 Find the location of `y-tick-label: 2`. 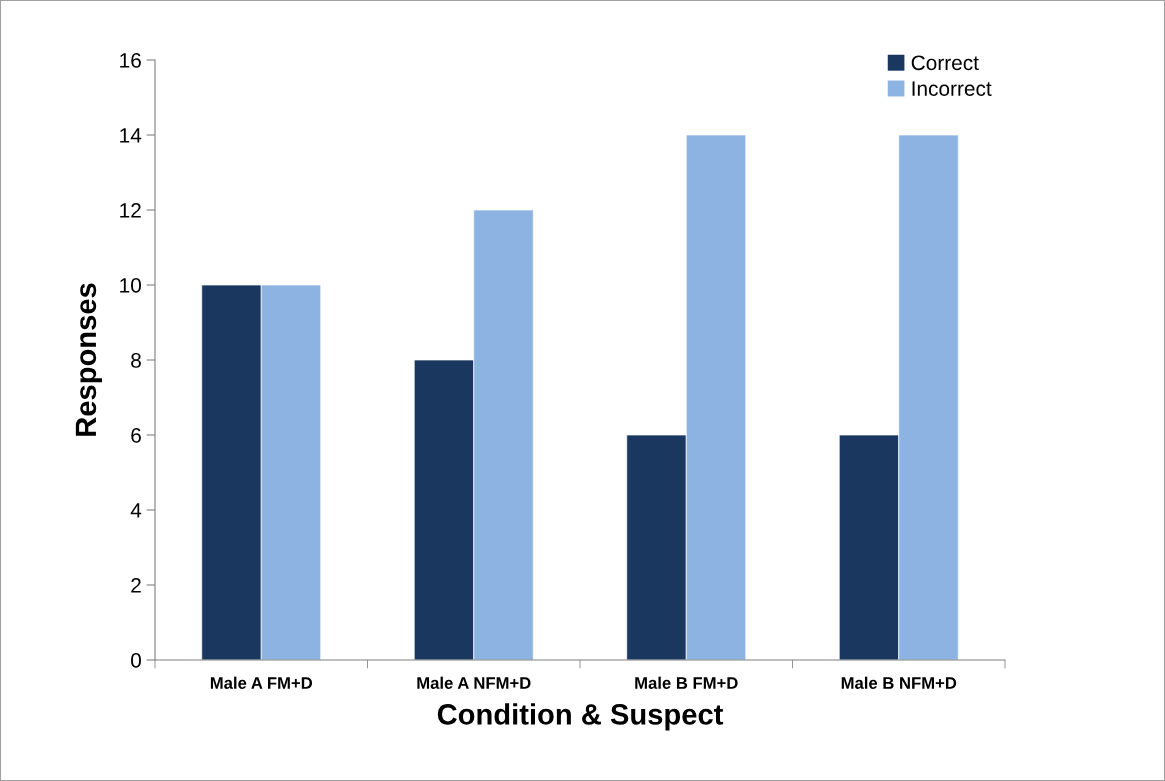

y-tick-label: 2 is located at coordinates (136, 585).